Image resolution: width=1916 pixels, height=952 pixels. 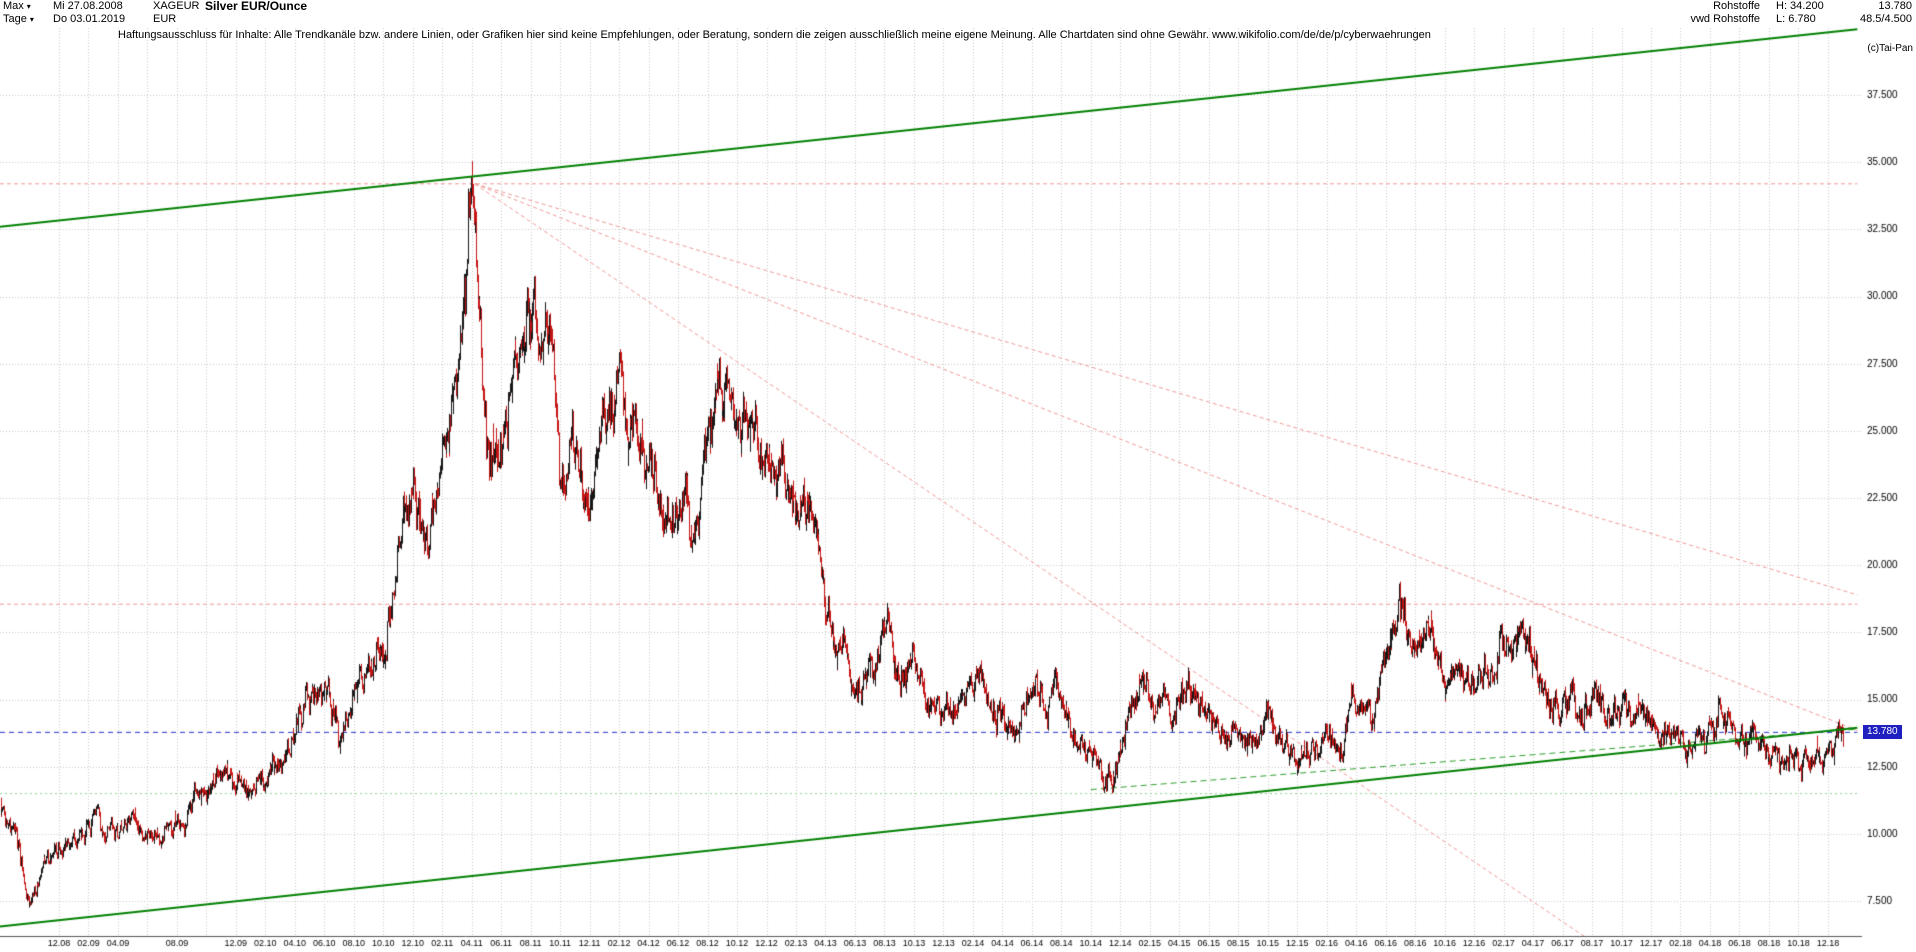 I want to click on period-high: H: 34.200, so click(x=1800, y=6).